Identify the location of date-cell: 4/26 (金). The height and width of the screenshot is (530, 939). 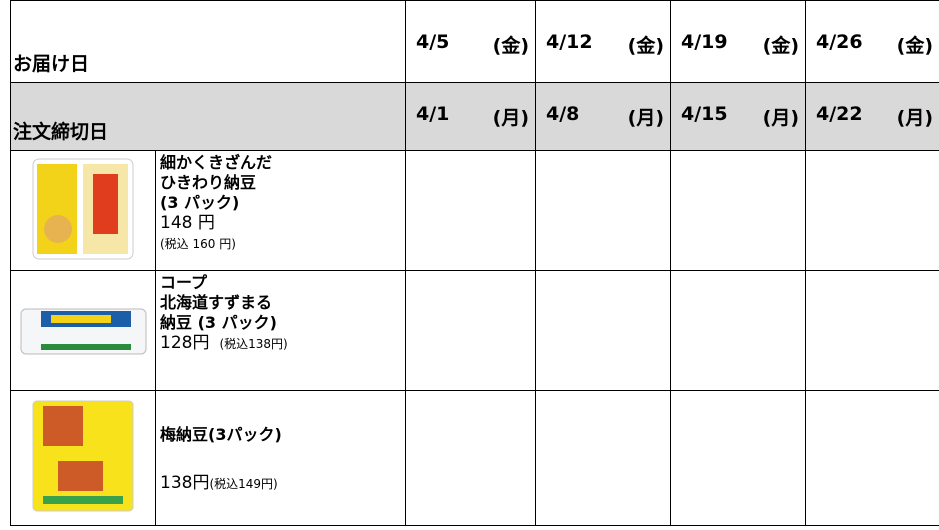
(872, 41).